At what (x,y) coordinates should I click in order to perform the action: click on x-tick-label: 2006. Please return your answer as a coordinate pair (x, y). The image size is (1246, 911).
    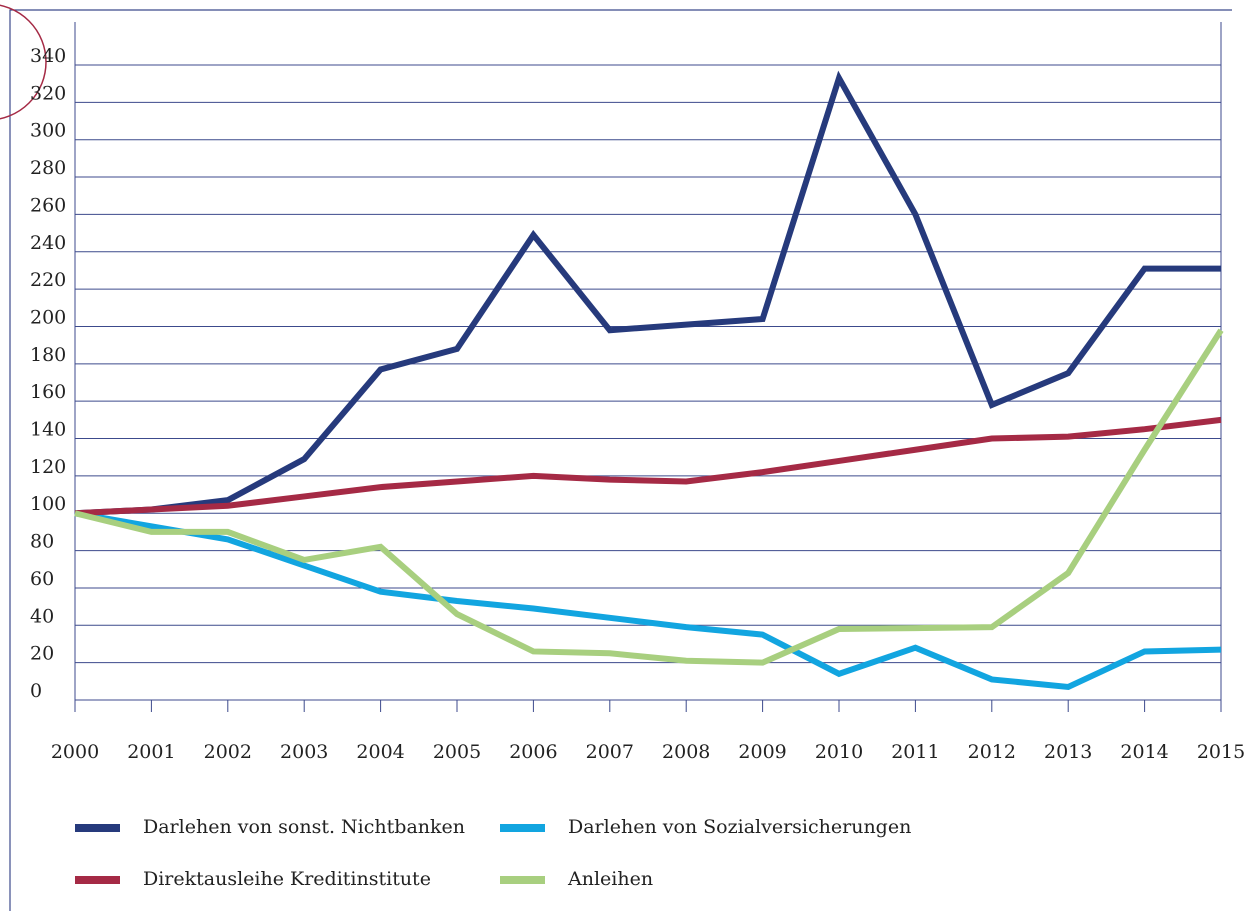
    Looking at the image, I should click on (533, 752).